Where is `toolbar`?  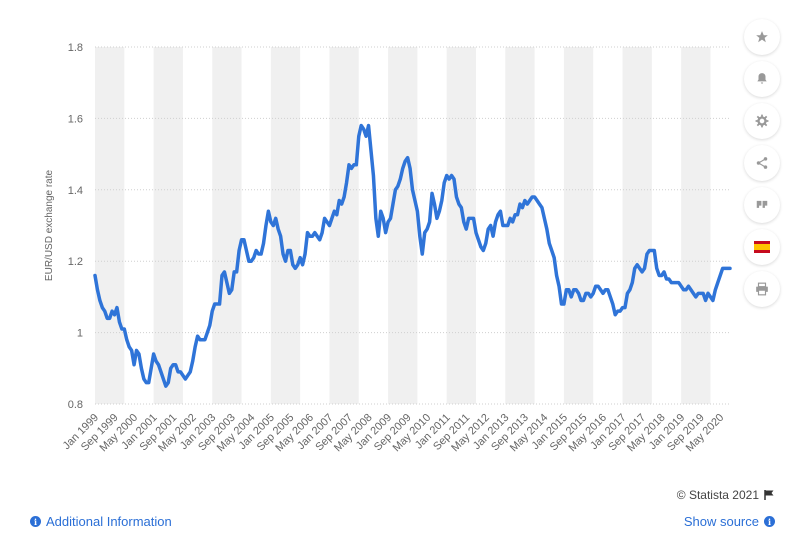
toolbar is located at coordinates (763, 166).